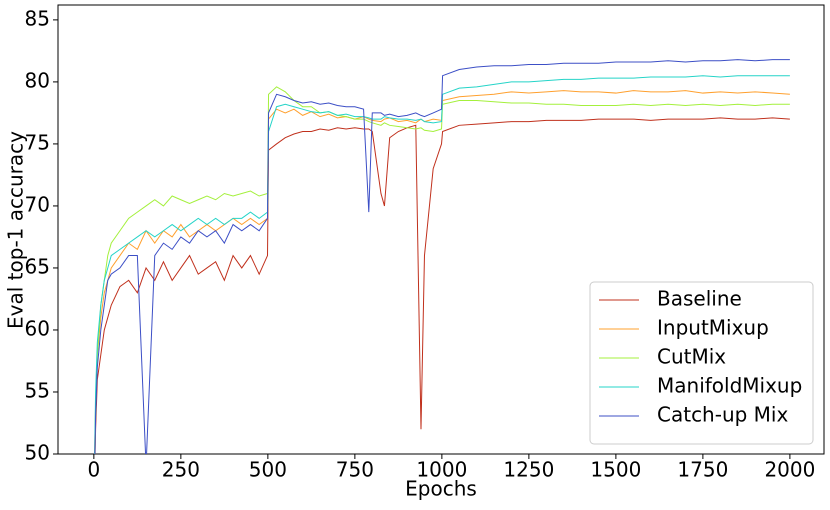 The width and height of the screenshot is (830, 510). Describe the element at coordinates (615, 470) in the screenshot. I see `x-tick-label: 1500` at that location.